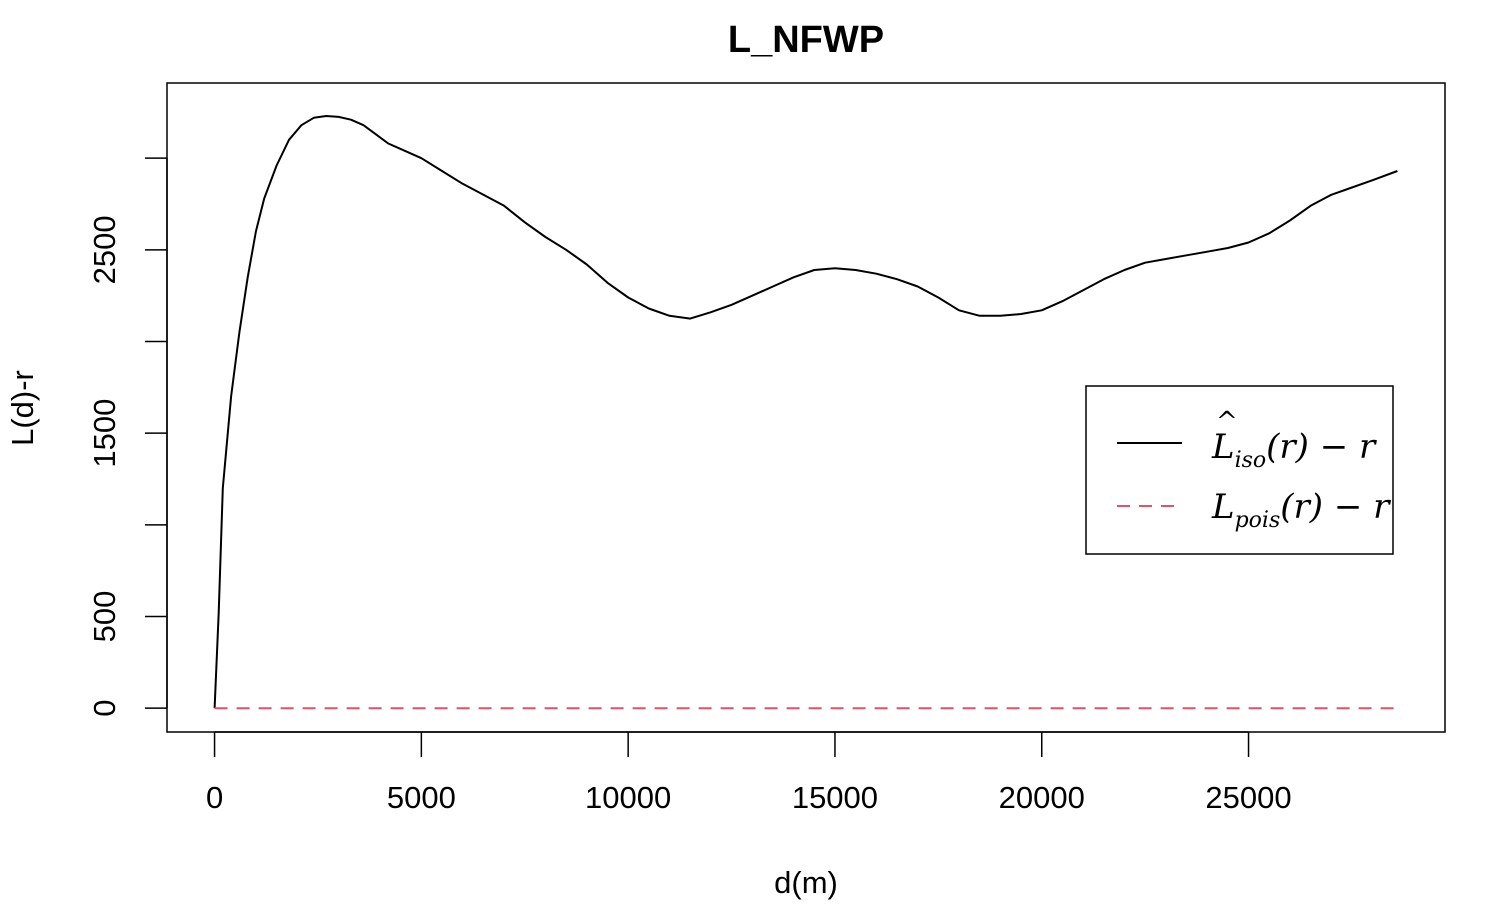 This screenshot has height=924, width=1490. I want to click on y-tick-label: 1500, so click(104, 433).